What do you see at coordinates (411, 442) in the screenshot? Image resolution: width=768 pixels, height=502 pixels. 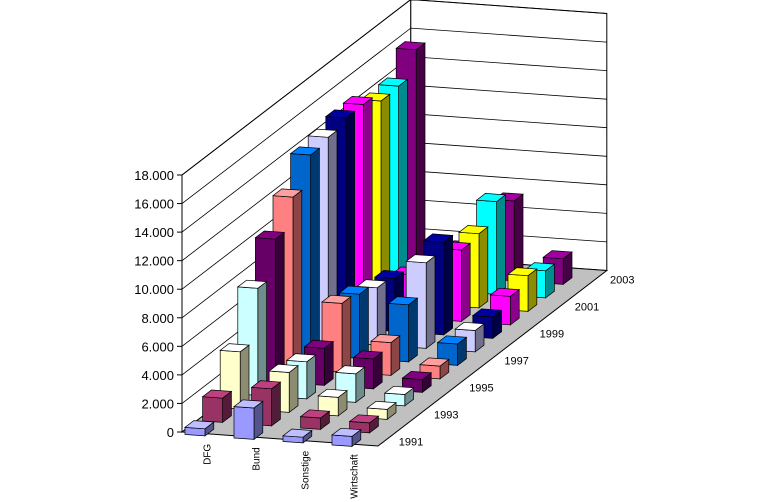 I see `depth-label: 1991` at bounding box center [411, 442].